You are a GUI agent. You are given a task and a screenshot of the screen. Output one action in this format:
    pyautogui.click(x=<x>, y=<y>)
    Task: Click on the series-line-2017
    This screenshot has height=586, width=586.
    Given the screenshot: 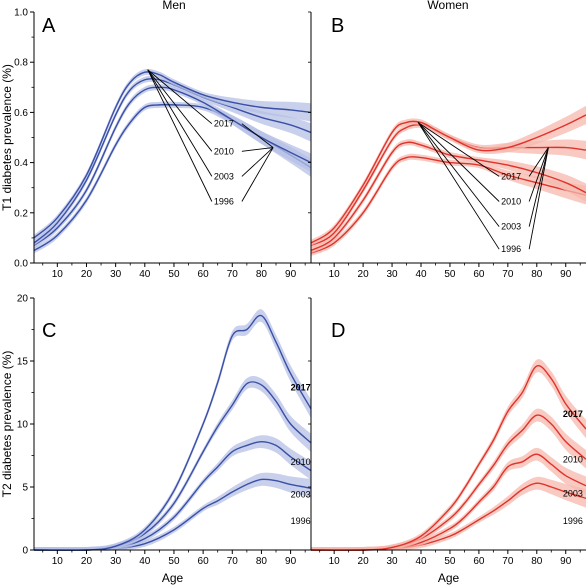 What is the action you would take?
    pyautogui.click(x=172, y=155)
    